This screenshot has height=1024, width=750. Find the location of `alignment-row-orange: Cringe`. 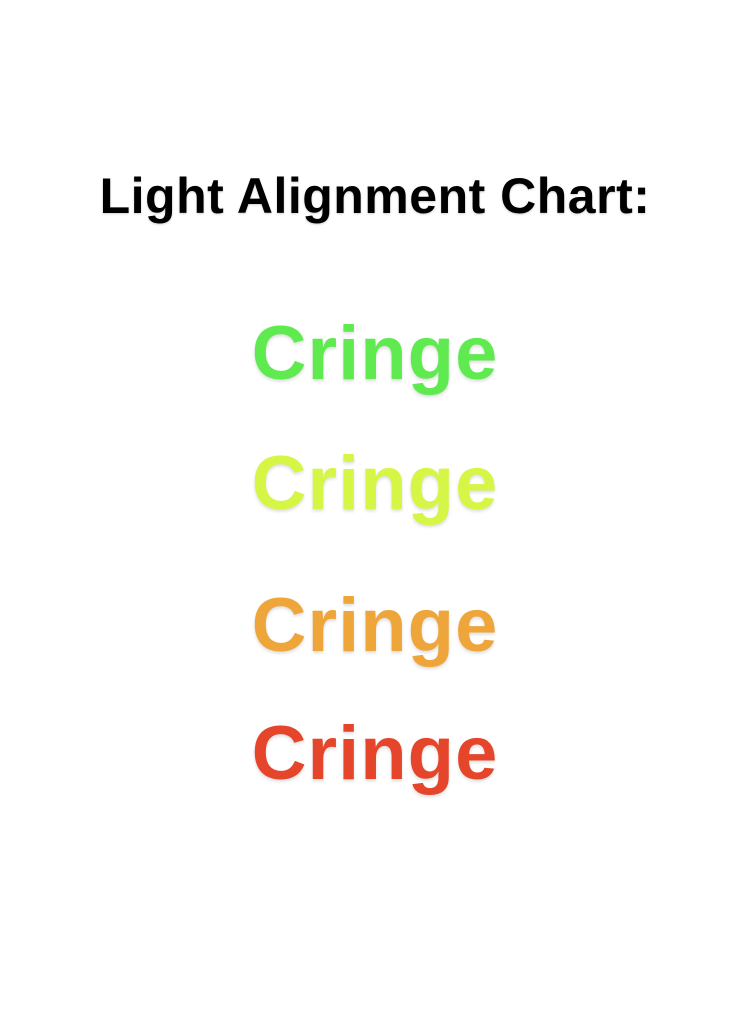

alignment-row-orange: Cringe is located at coordinates (375, 625).